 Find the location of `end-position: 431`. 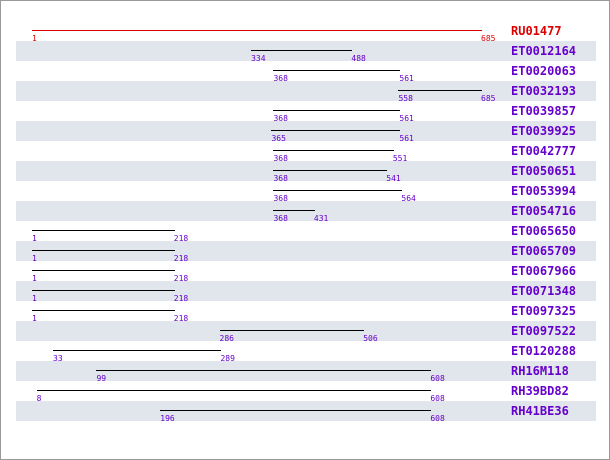

end-position: 431 is located at coordinates (321, 218).